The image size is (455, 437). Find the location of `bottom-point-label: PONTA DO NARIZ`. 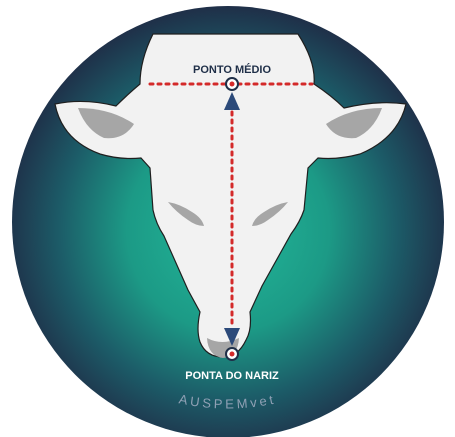

bottom-point-label: PONTA DO NARIZ is located at coordinates (232, 376).